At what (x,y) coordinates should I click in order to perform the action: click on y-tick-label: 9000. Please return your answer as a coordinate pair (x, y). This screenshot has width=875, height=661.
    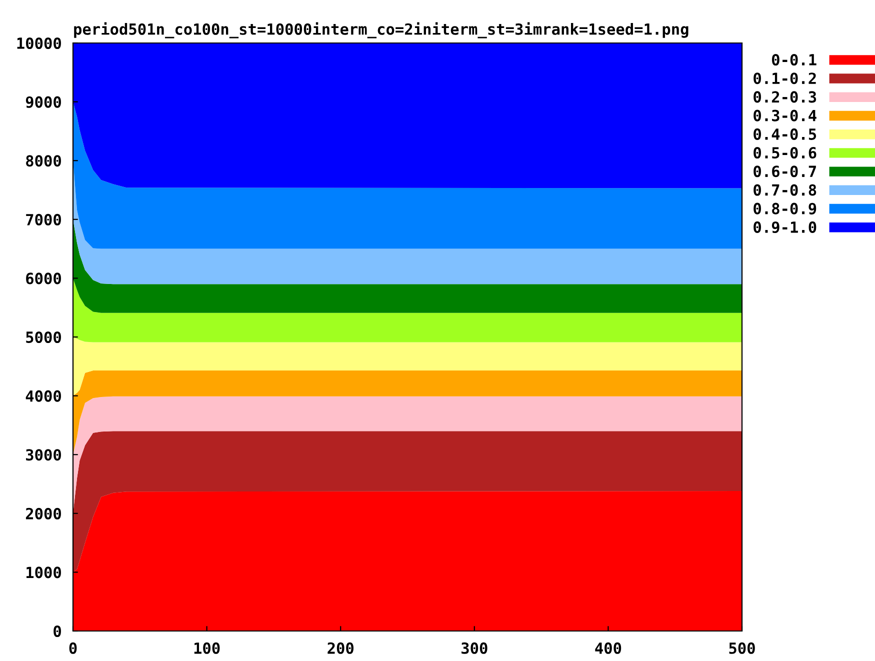
    Looking at the image, I should click on (43, 102).